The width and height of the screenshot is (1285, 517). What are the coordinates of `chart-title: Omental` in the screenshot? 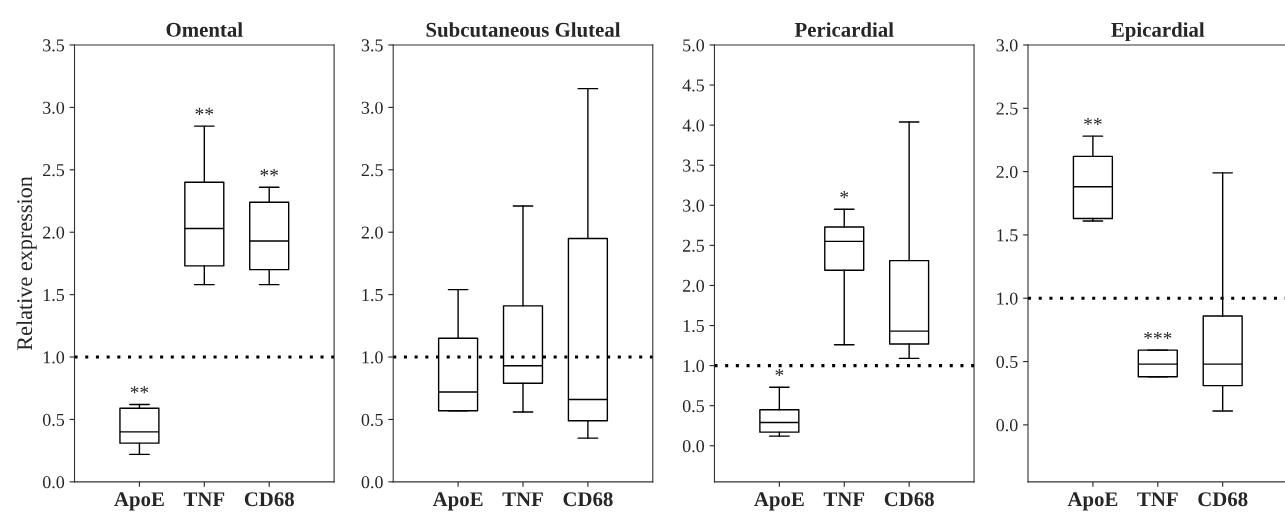 It's located at (204, 29).